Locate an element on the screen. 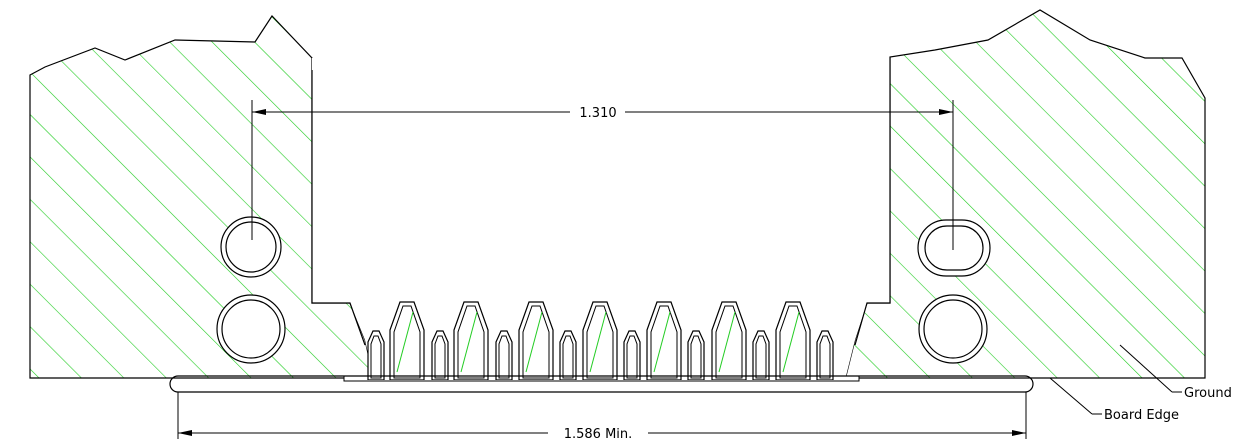 The width and height of the screenshot is (1250, 439). edge-connector is located at coordinates (601, 341).